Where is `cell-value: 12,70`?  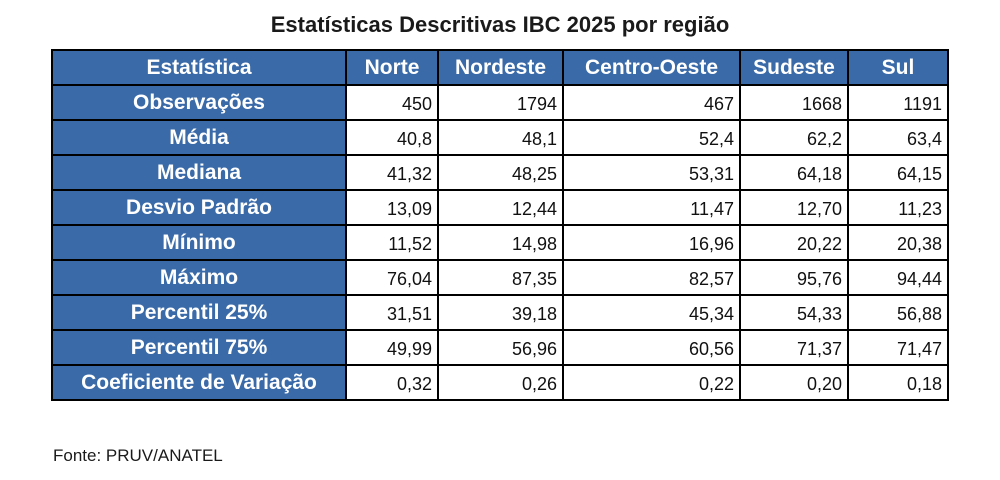
cell-value: 12,70 is located at coordinates (794, 207).